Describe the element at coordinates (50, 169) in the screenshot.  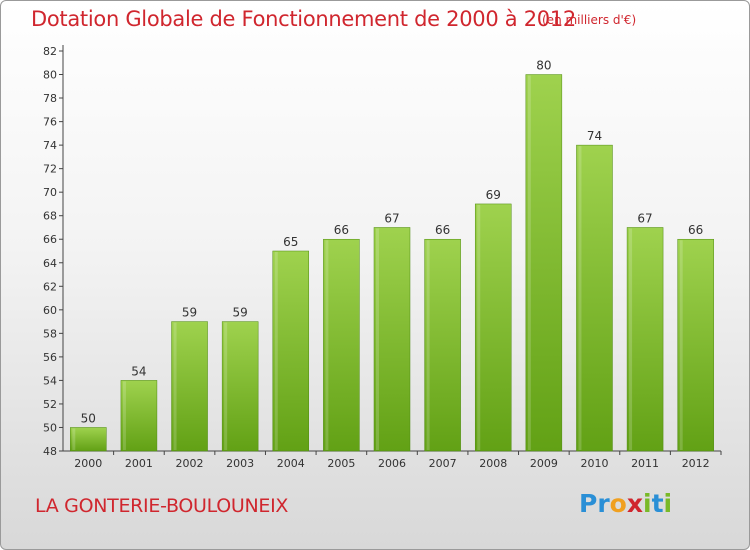
I see `y-tick-label: 72` at that location.